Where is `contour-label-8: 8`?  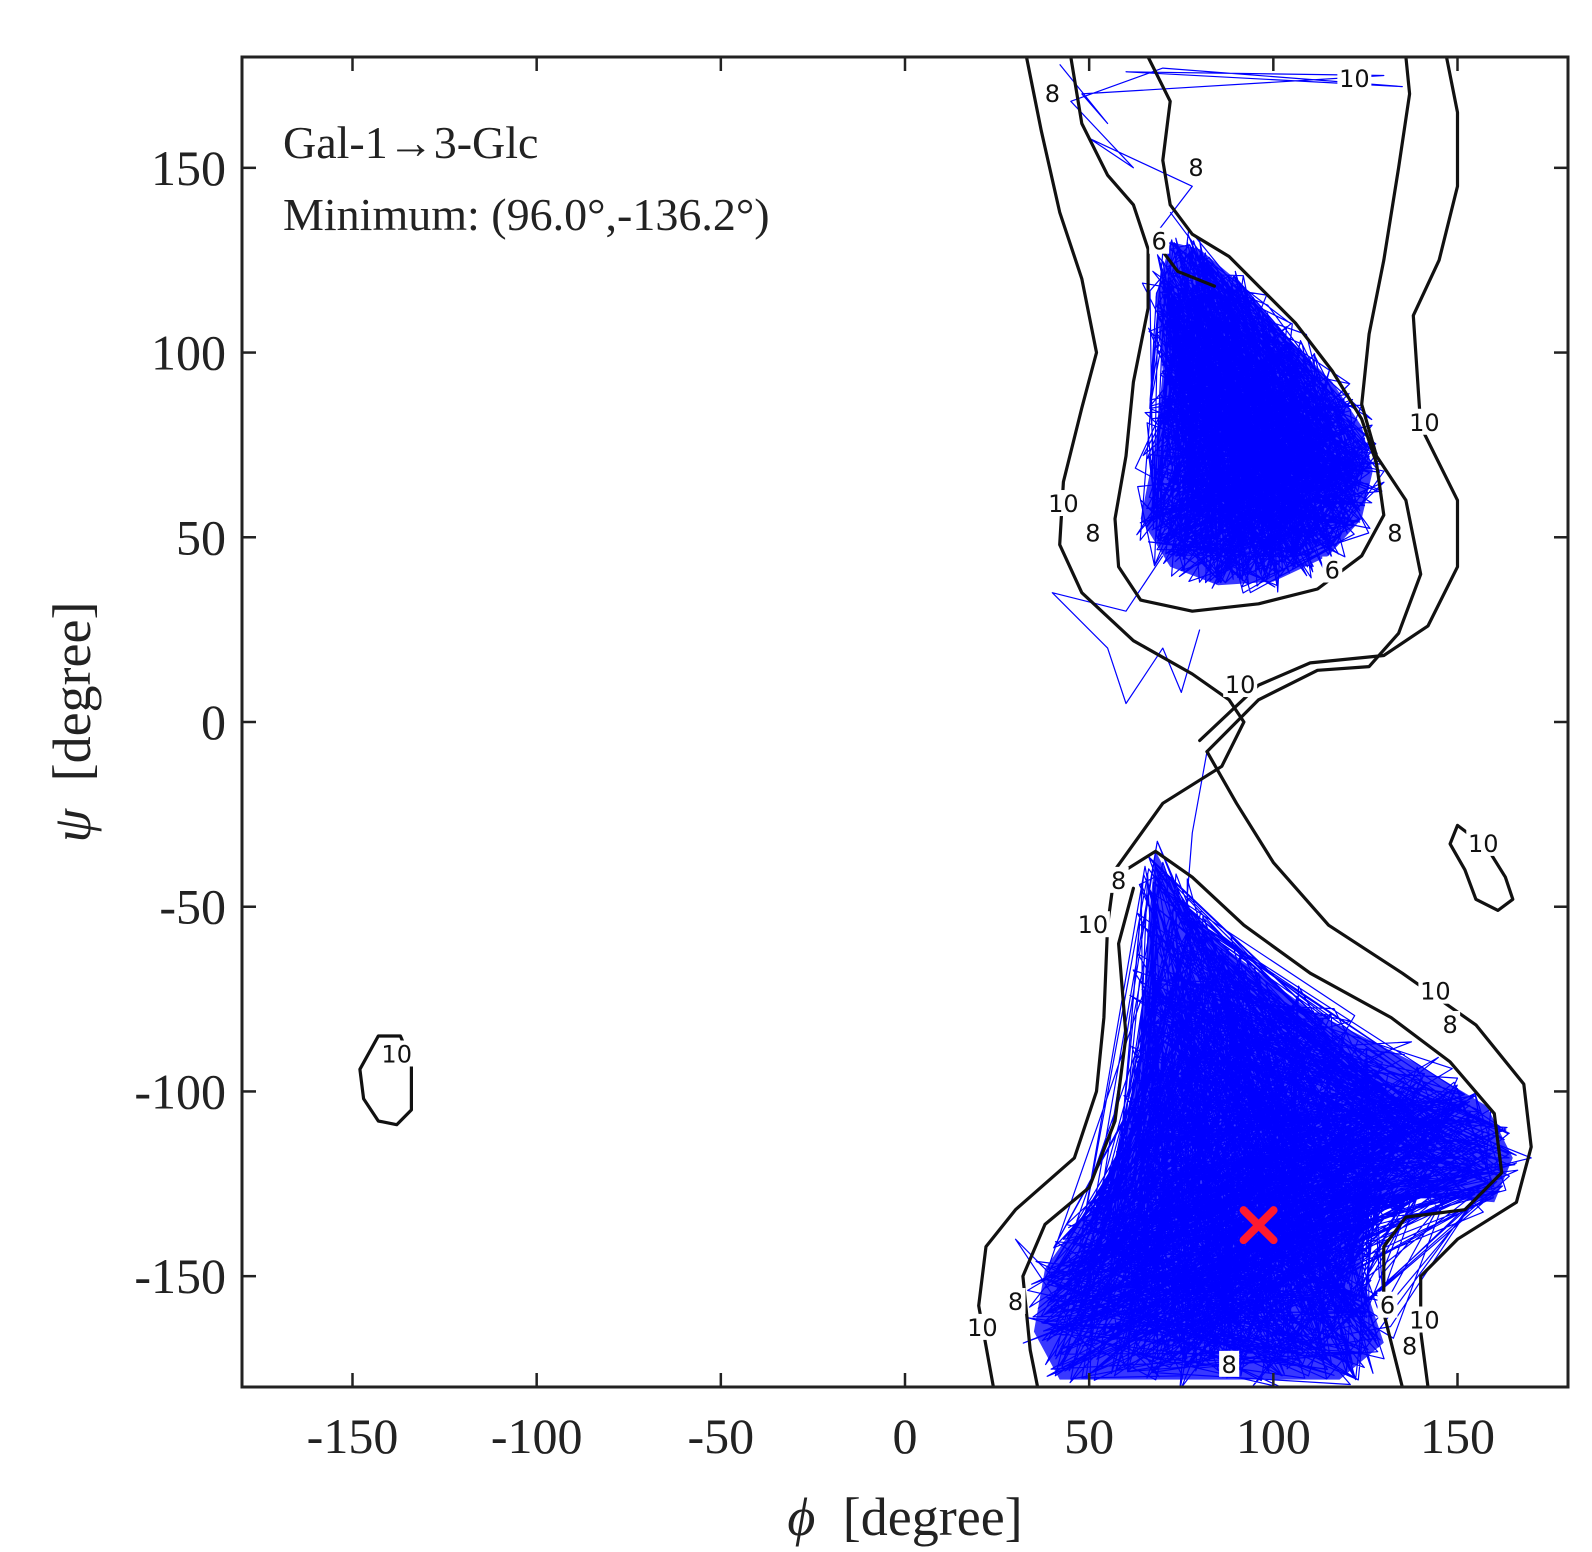
contour-label-8: 8 is located at coordinates (1394, 534).